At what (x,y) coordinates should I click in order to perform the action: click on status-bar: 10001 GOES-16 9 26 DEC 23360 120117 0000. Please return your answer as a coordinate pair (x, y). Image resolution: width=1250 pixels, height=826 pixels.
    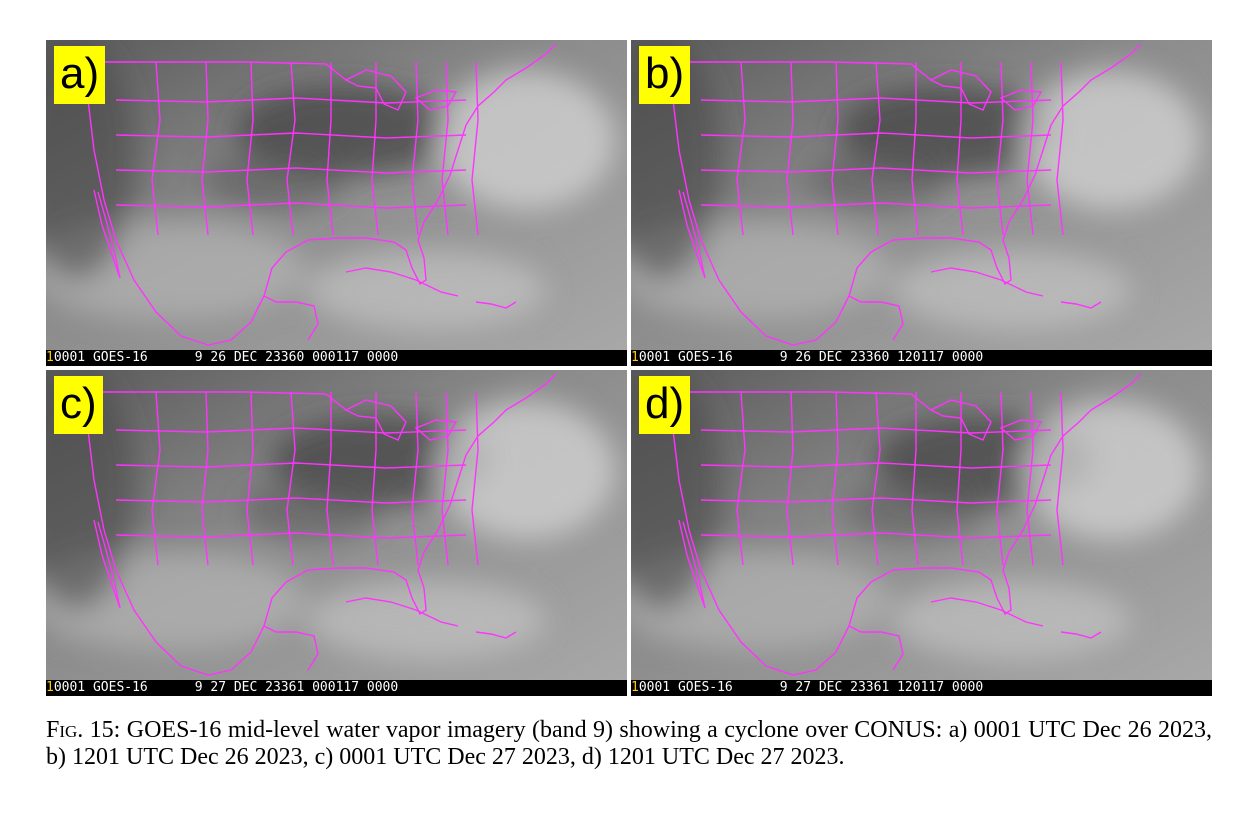
    Looking at the image, I should click on (921, 358).